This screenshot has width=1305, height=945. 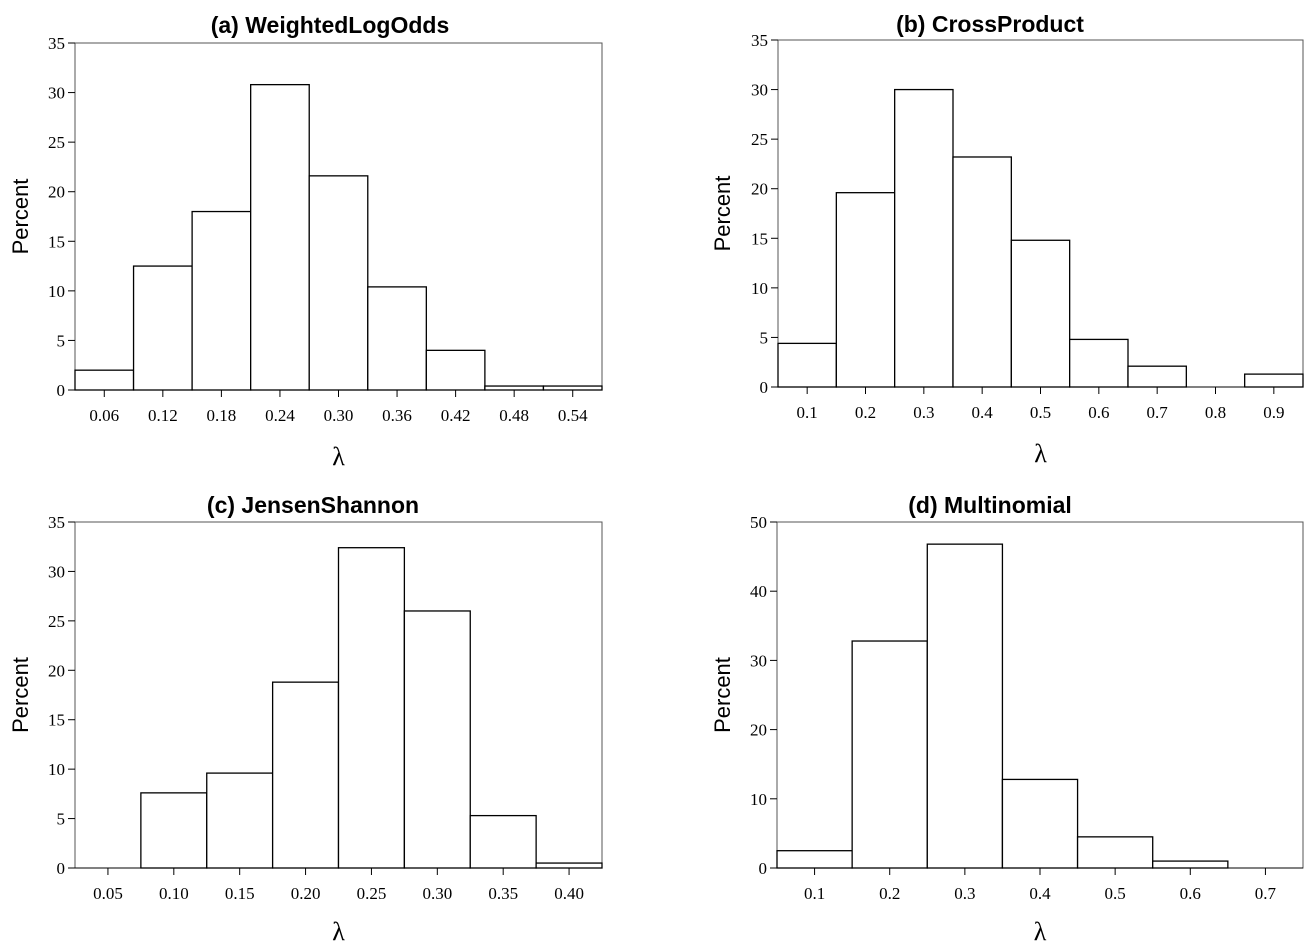 I want to click on x-tick-label: 0.35, so click(x=503, y=893).